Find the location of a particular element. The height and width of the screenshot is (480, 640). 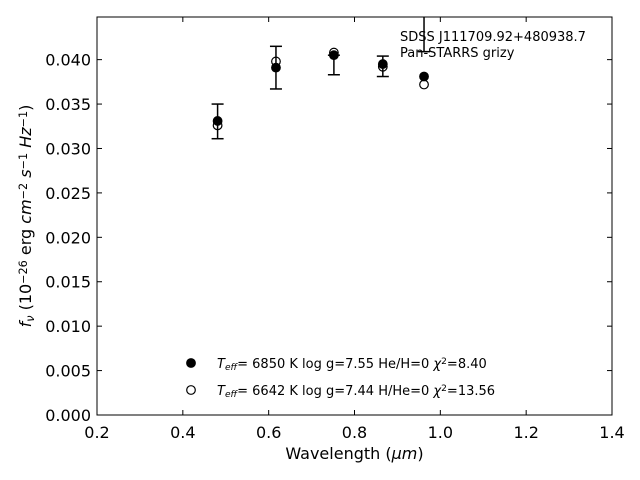

legend-label: Teff= 6642 K log g=7.44 H/He=0 χ2=13.56 is located at coordinates (356, 392).